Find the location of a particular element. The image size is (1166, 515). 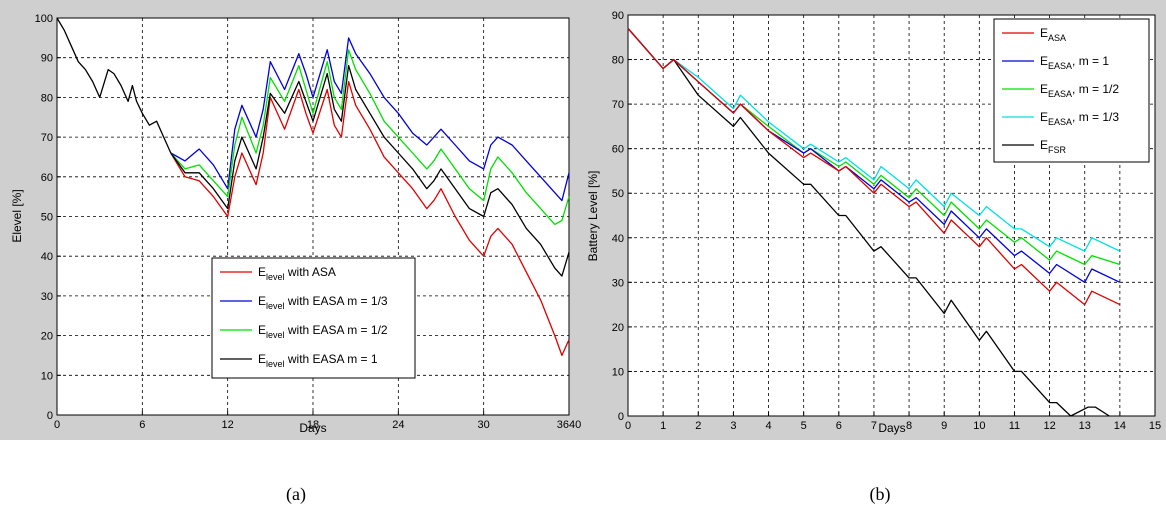

x-tick-label: 24 is located at coordinates (398, 425).